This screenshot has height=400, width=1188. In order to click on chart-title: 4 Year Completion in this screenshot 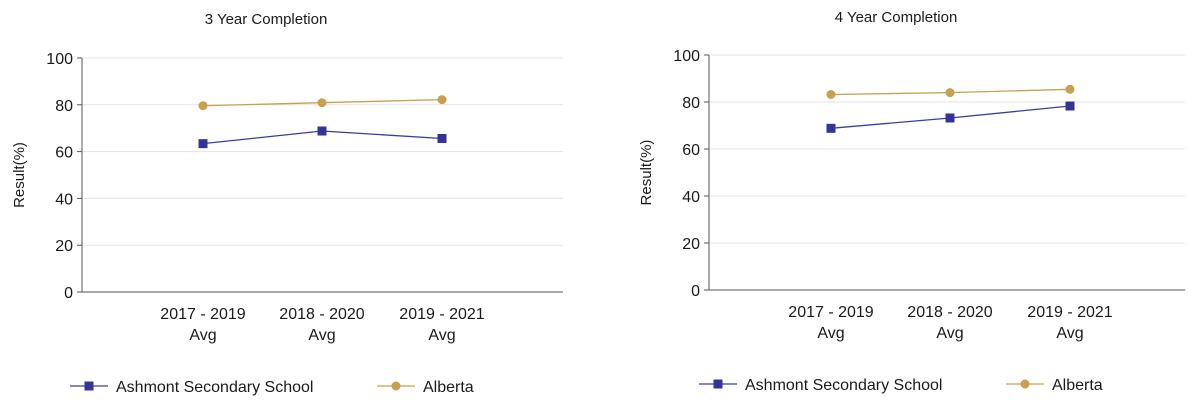, I will do `click(896, 17)`.